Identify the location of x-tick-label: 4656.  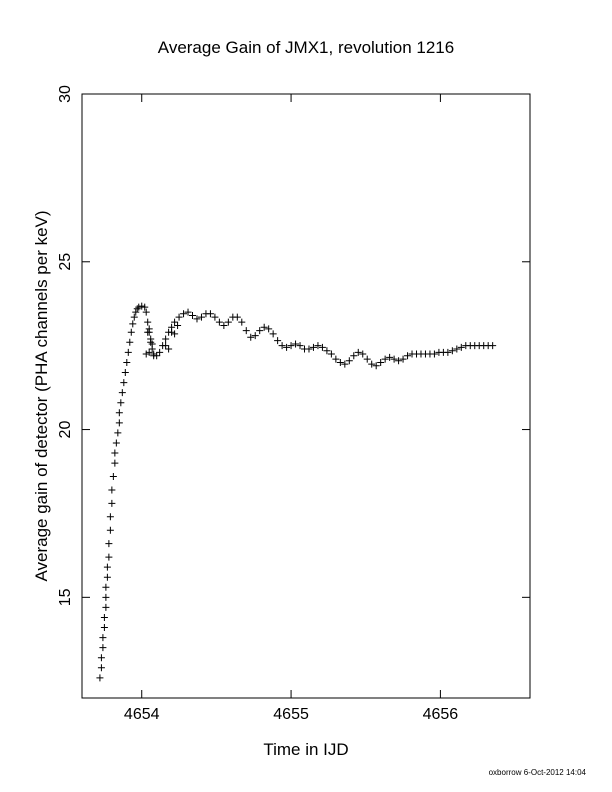
(441, 714).